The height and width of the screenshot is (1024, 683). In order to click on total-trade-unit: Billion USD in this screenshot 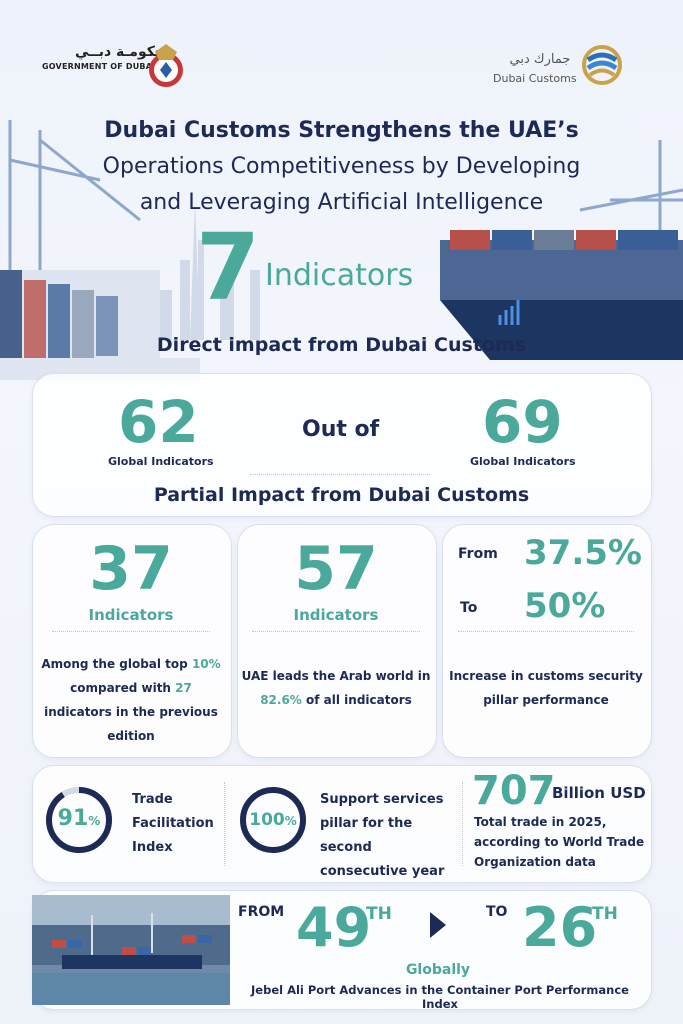, I will do `click(599, 793)`.